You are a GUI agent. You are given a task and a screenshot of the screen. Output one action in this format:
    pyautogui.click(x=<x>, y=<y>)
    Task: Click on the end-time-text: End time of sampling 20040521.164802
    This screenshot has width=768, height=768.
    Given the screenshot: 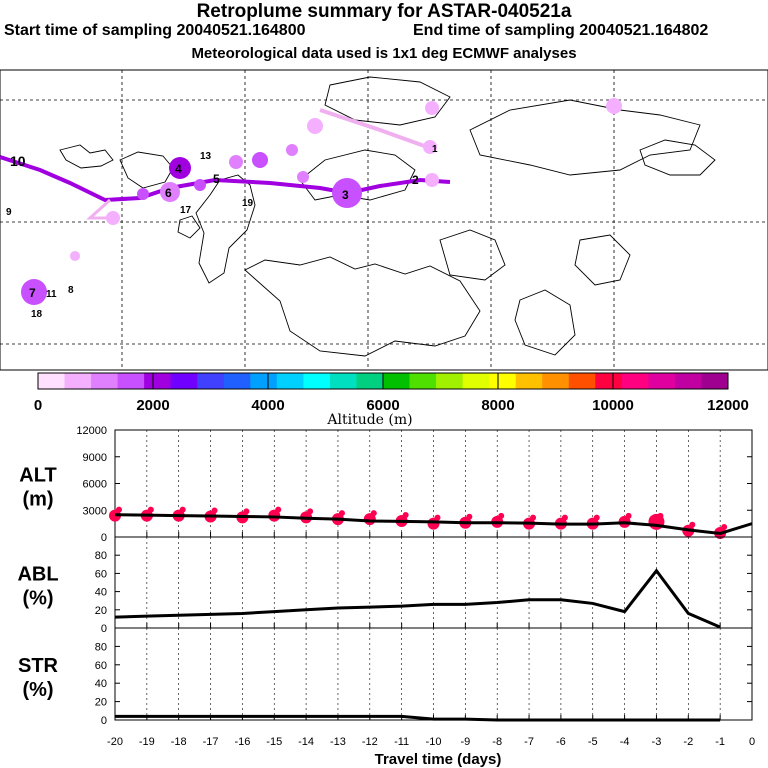 What is the action you would take?
    pyautogui.click(x=561, y=30)
    